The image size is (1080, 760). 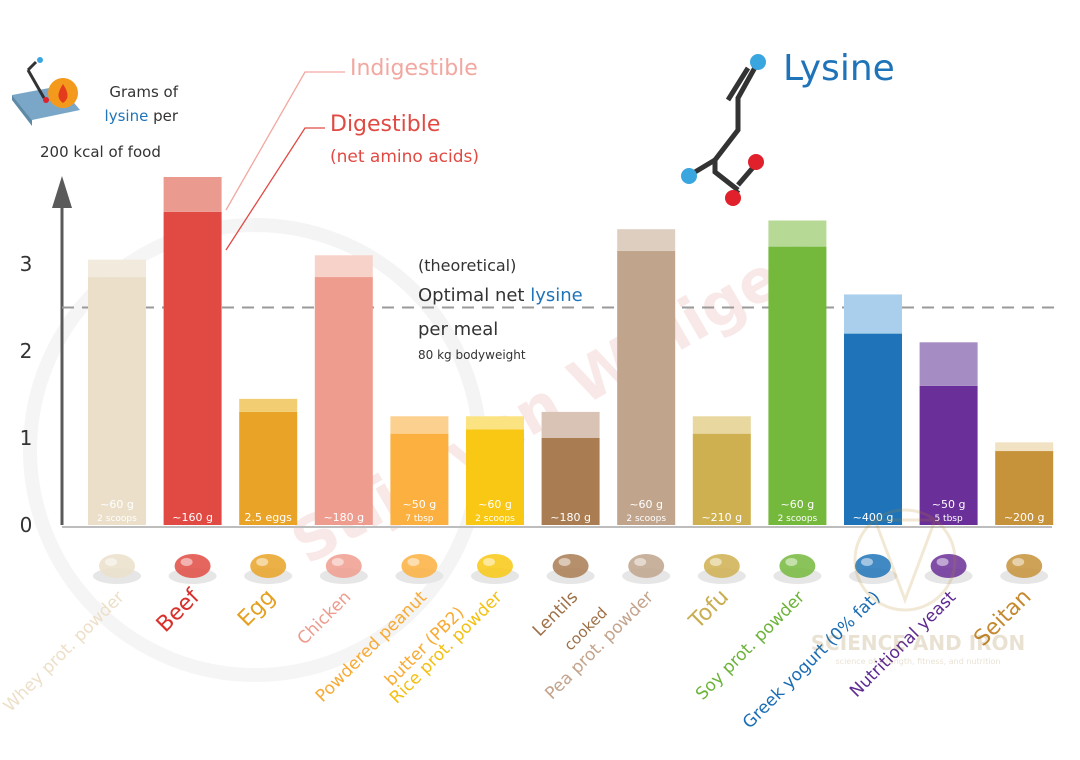 What do you see at coordinates (285, 141) in the screenshot?
I see `indigestible-leader` at bounding box center [285, 141].